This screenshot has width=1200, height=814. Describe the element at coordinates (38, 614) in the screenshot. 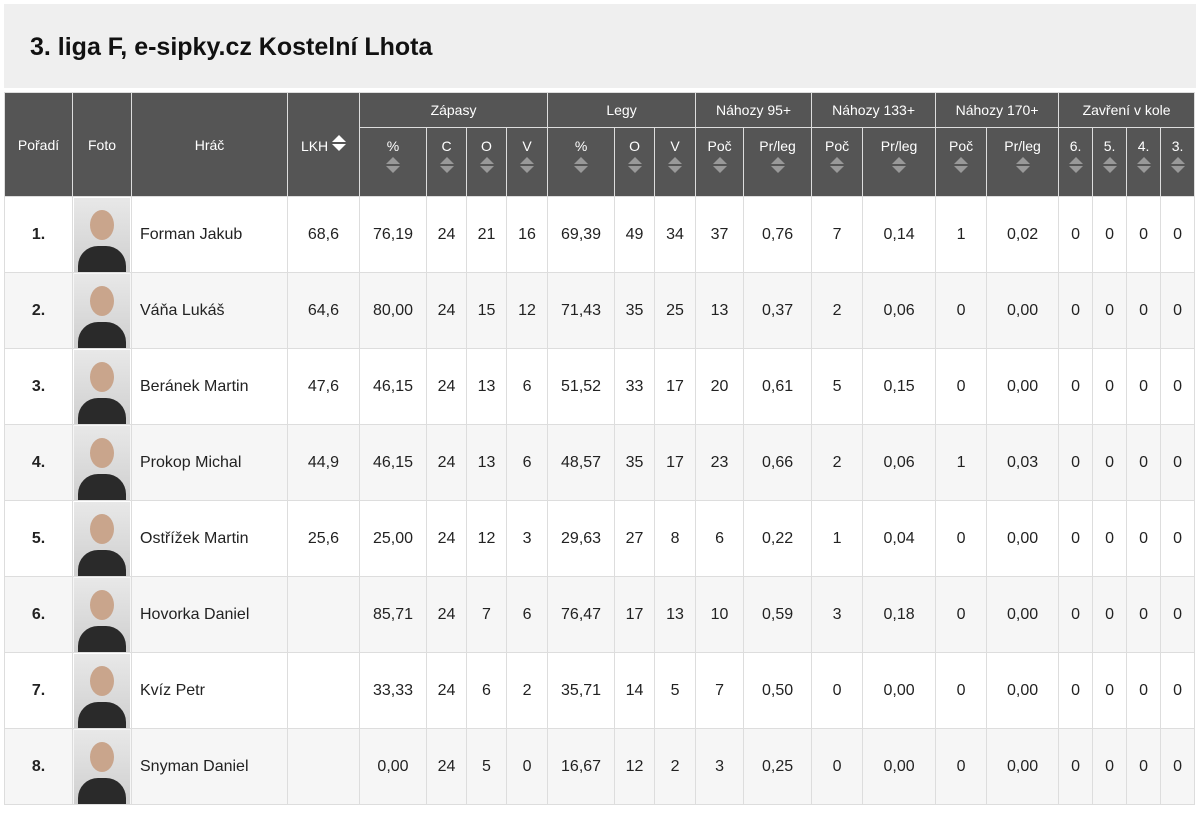

I see `rank: 6.` at that location.